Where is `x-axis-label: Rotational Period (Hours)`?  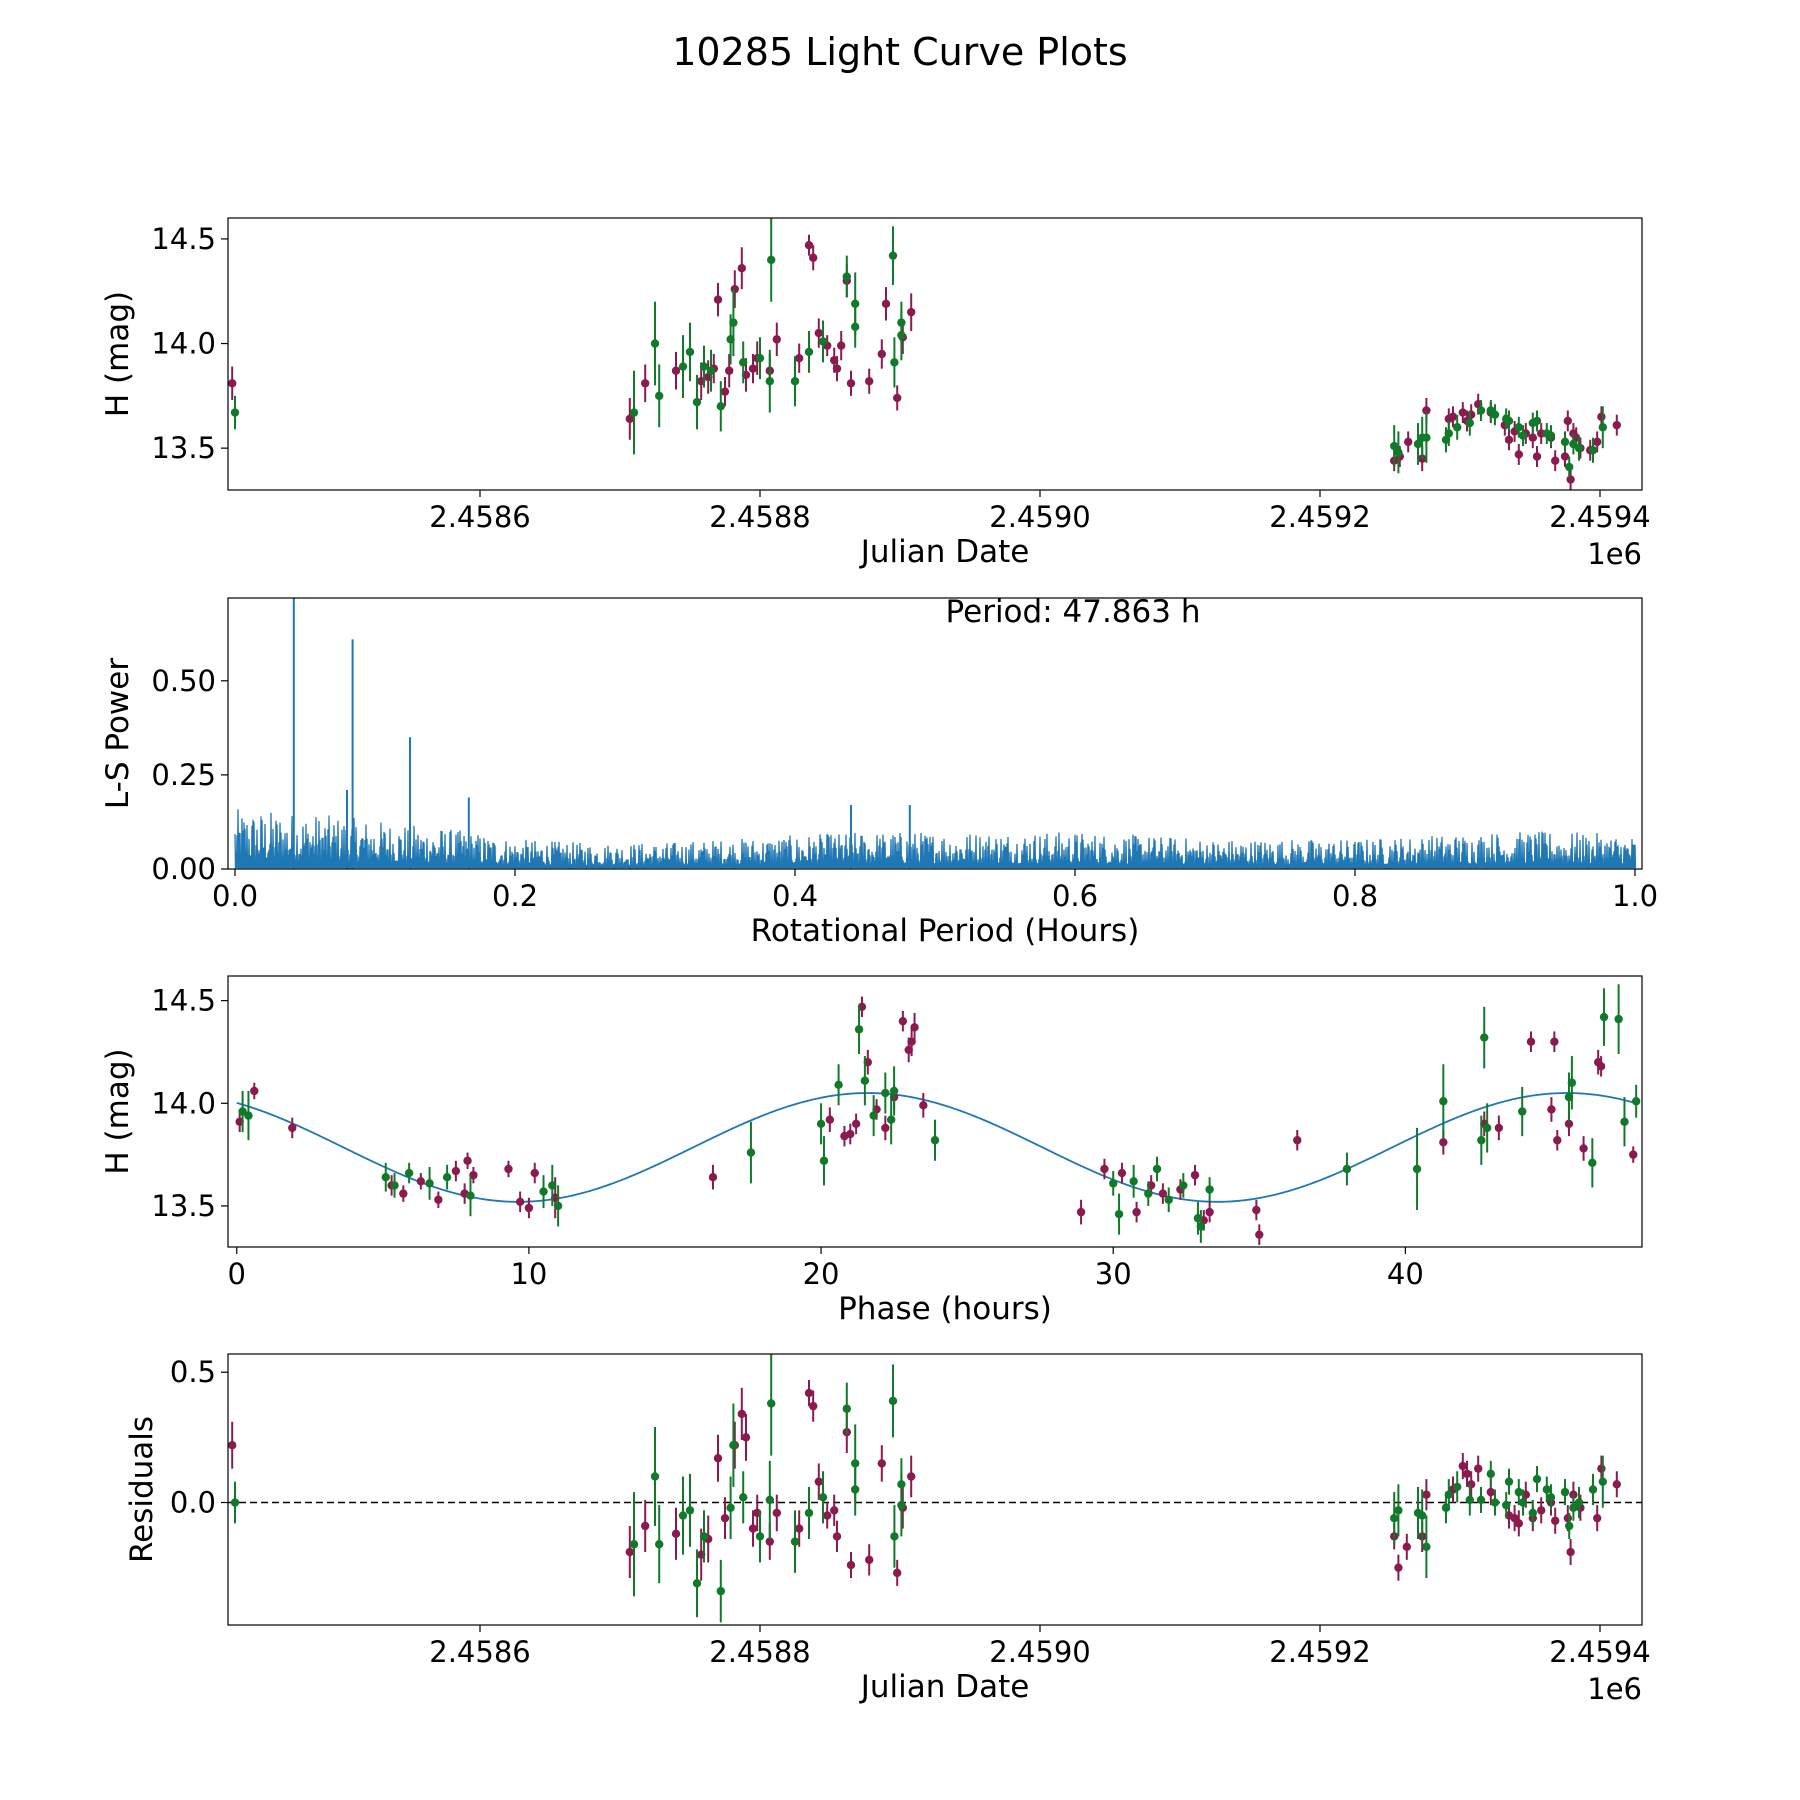
x-axis-label: Rotational Period (Hours) is located at coordinates (945, 931).